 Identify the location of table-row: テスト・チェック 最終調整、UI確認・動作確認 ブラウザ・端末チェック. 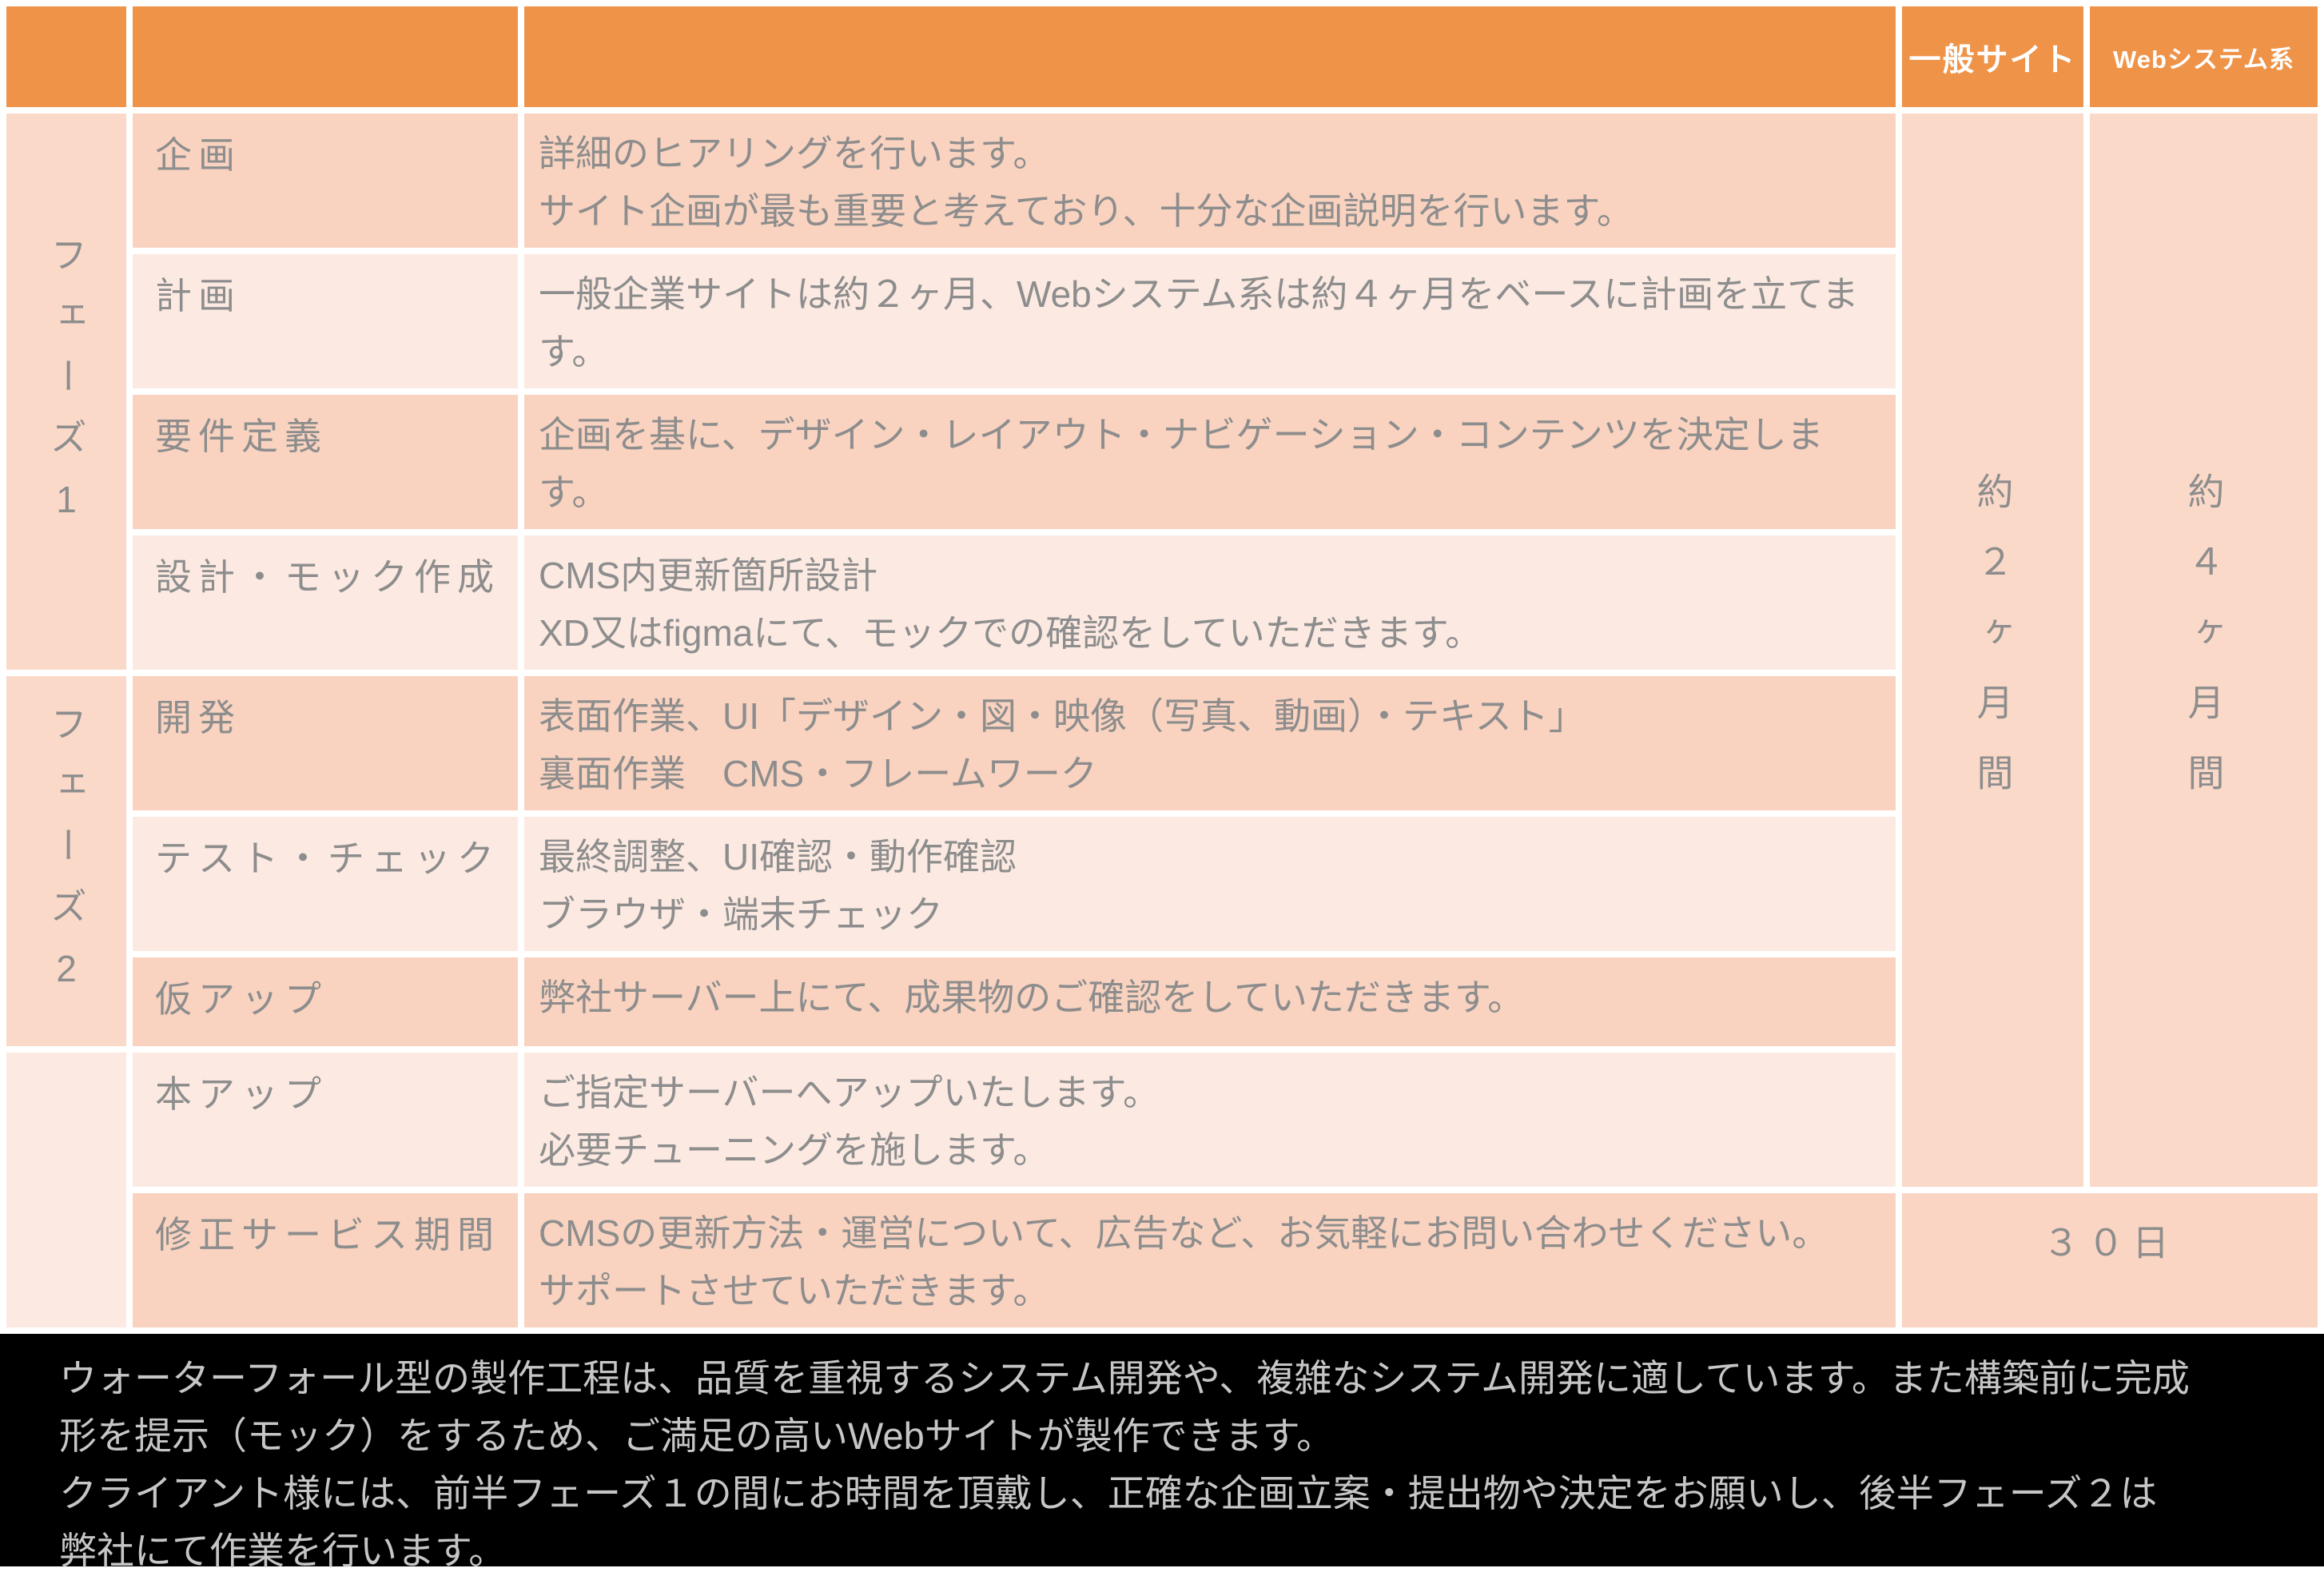
(1162, 884).